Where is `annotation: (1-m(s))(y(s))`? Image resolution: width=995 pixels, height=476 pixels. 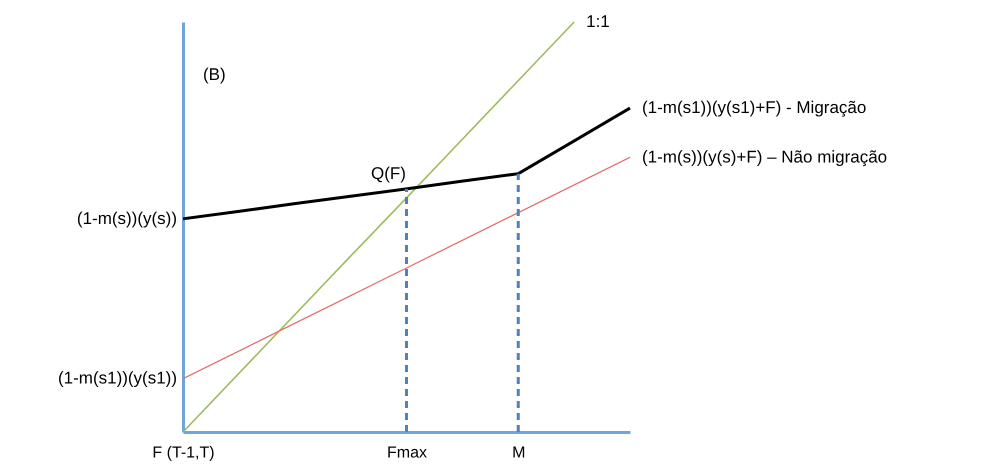
annotation: (1-m(s))(y(s)) is located at coordinates (126, 218).